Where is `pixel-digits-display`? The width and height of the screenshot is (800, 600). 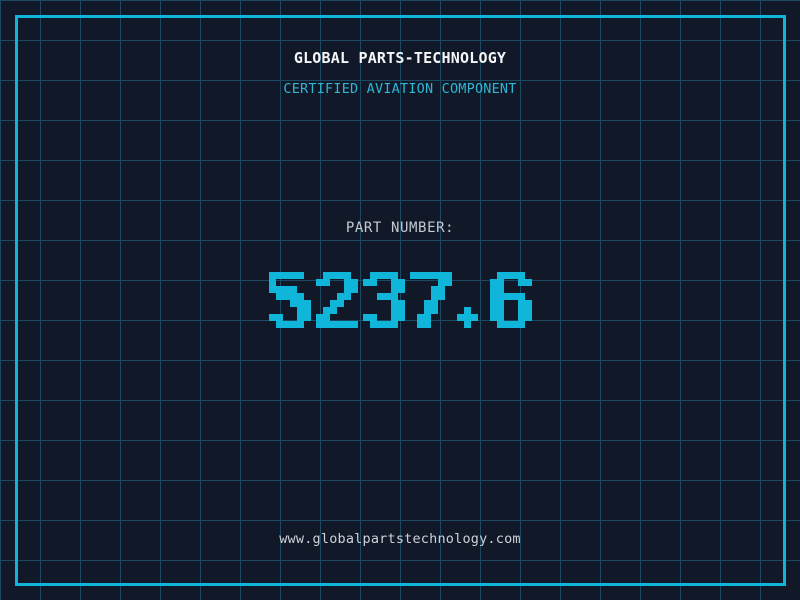 pixel-digits-display is located at coordinates (400, 300).